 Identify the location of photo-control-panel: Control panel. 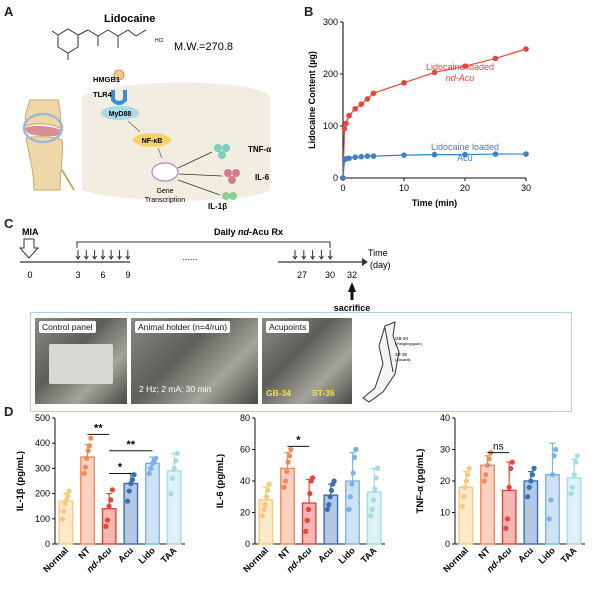
(81, 361).